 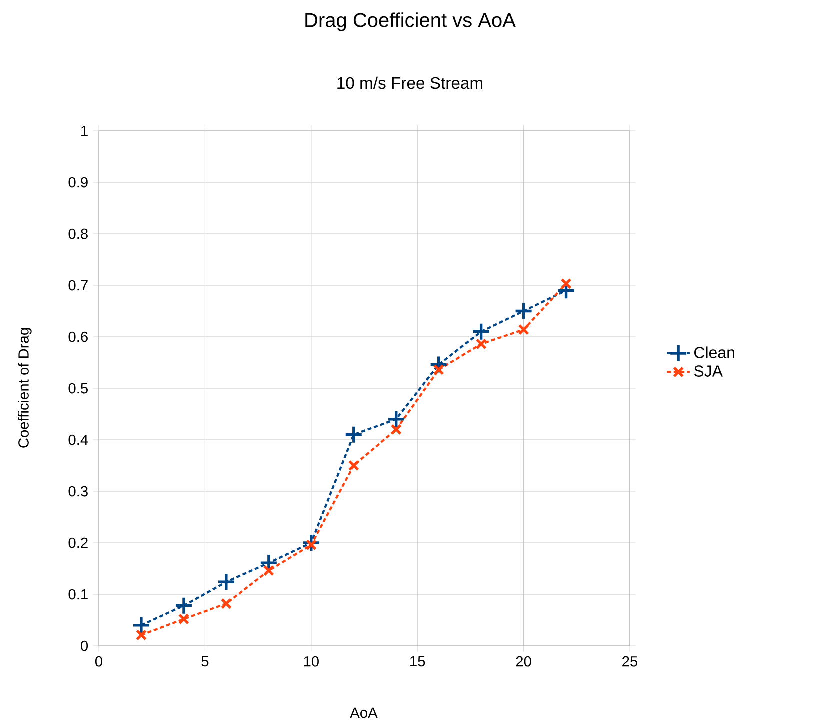 I want to click on x-tick-label: 5, so click(x=205, y=661).